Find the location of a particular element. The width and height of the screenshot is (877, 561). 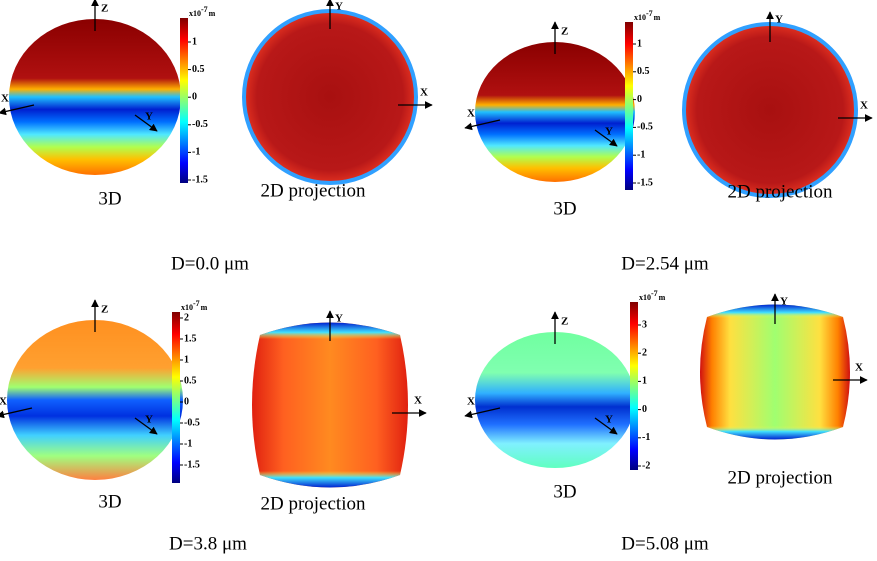

panel-caption: D=2.54 μm is located at coordinates (665, 263).